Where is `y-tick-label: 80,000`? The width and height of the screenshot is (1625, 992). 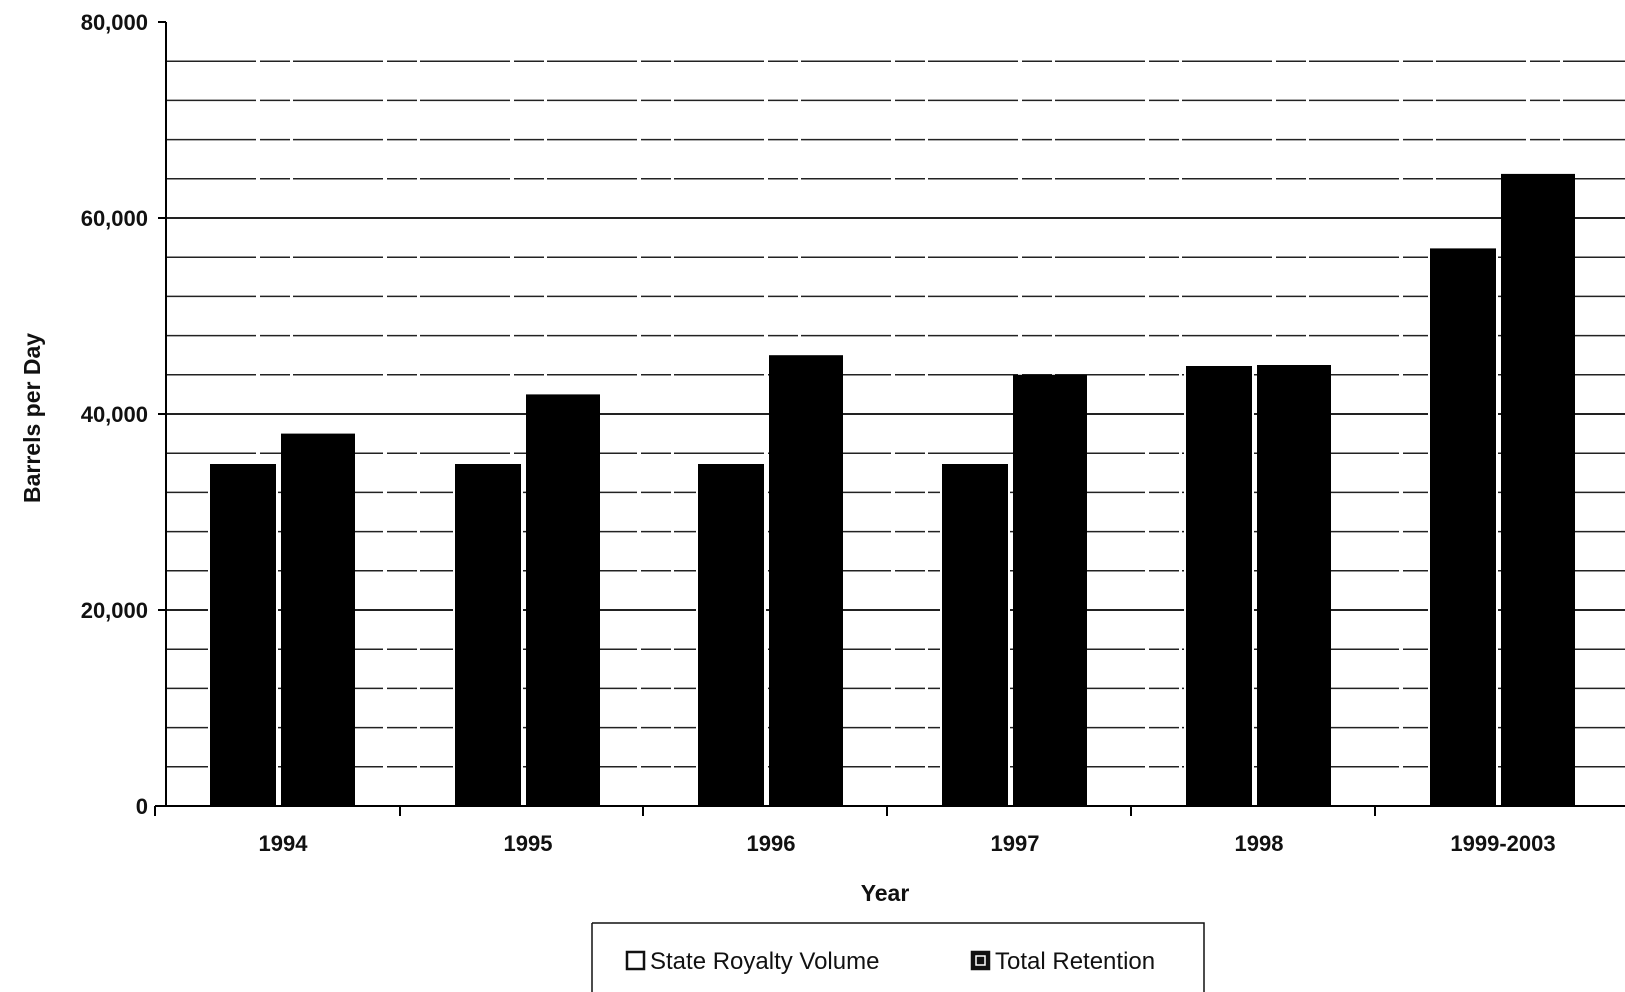 y-tick-label: 80,000 is located at coordinates (114, 22).